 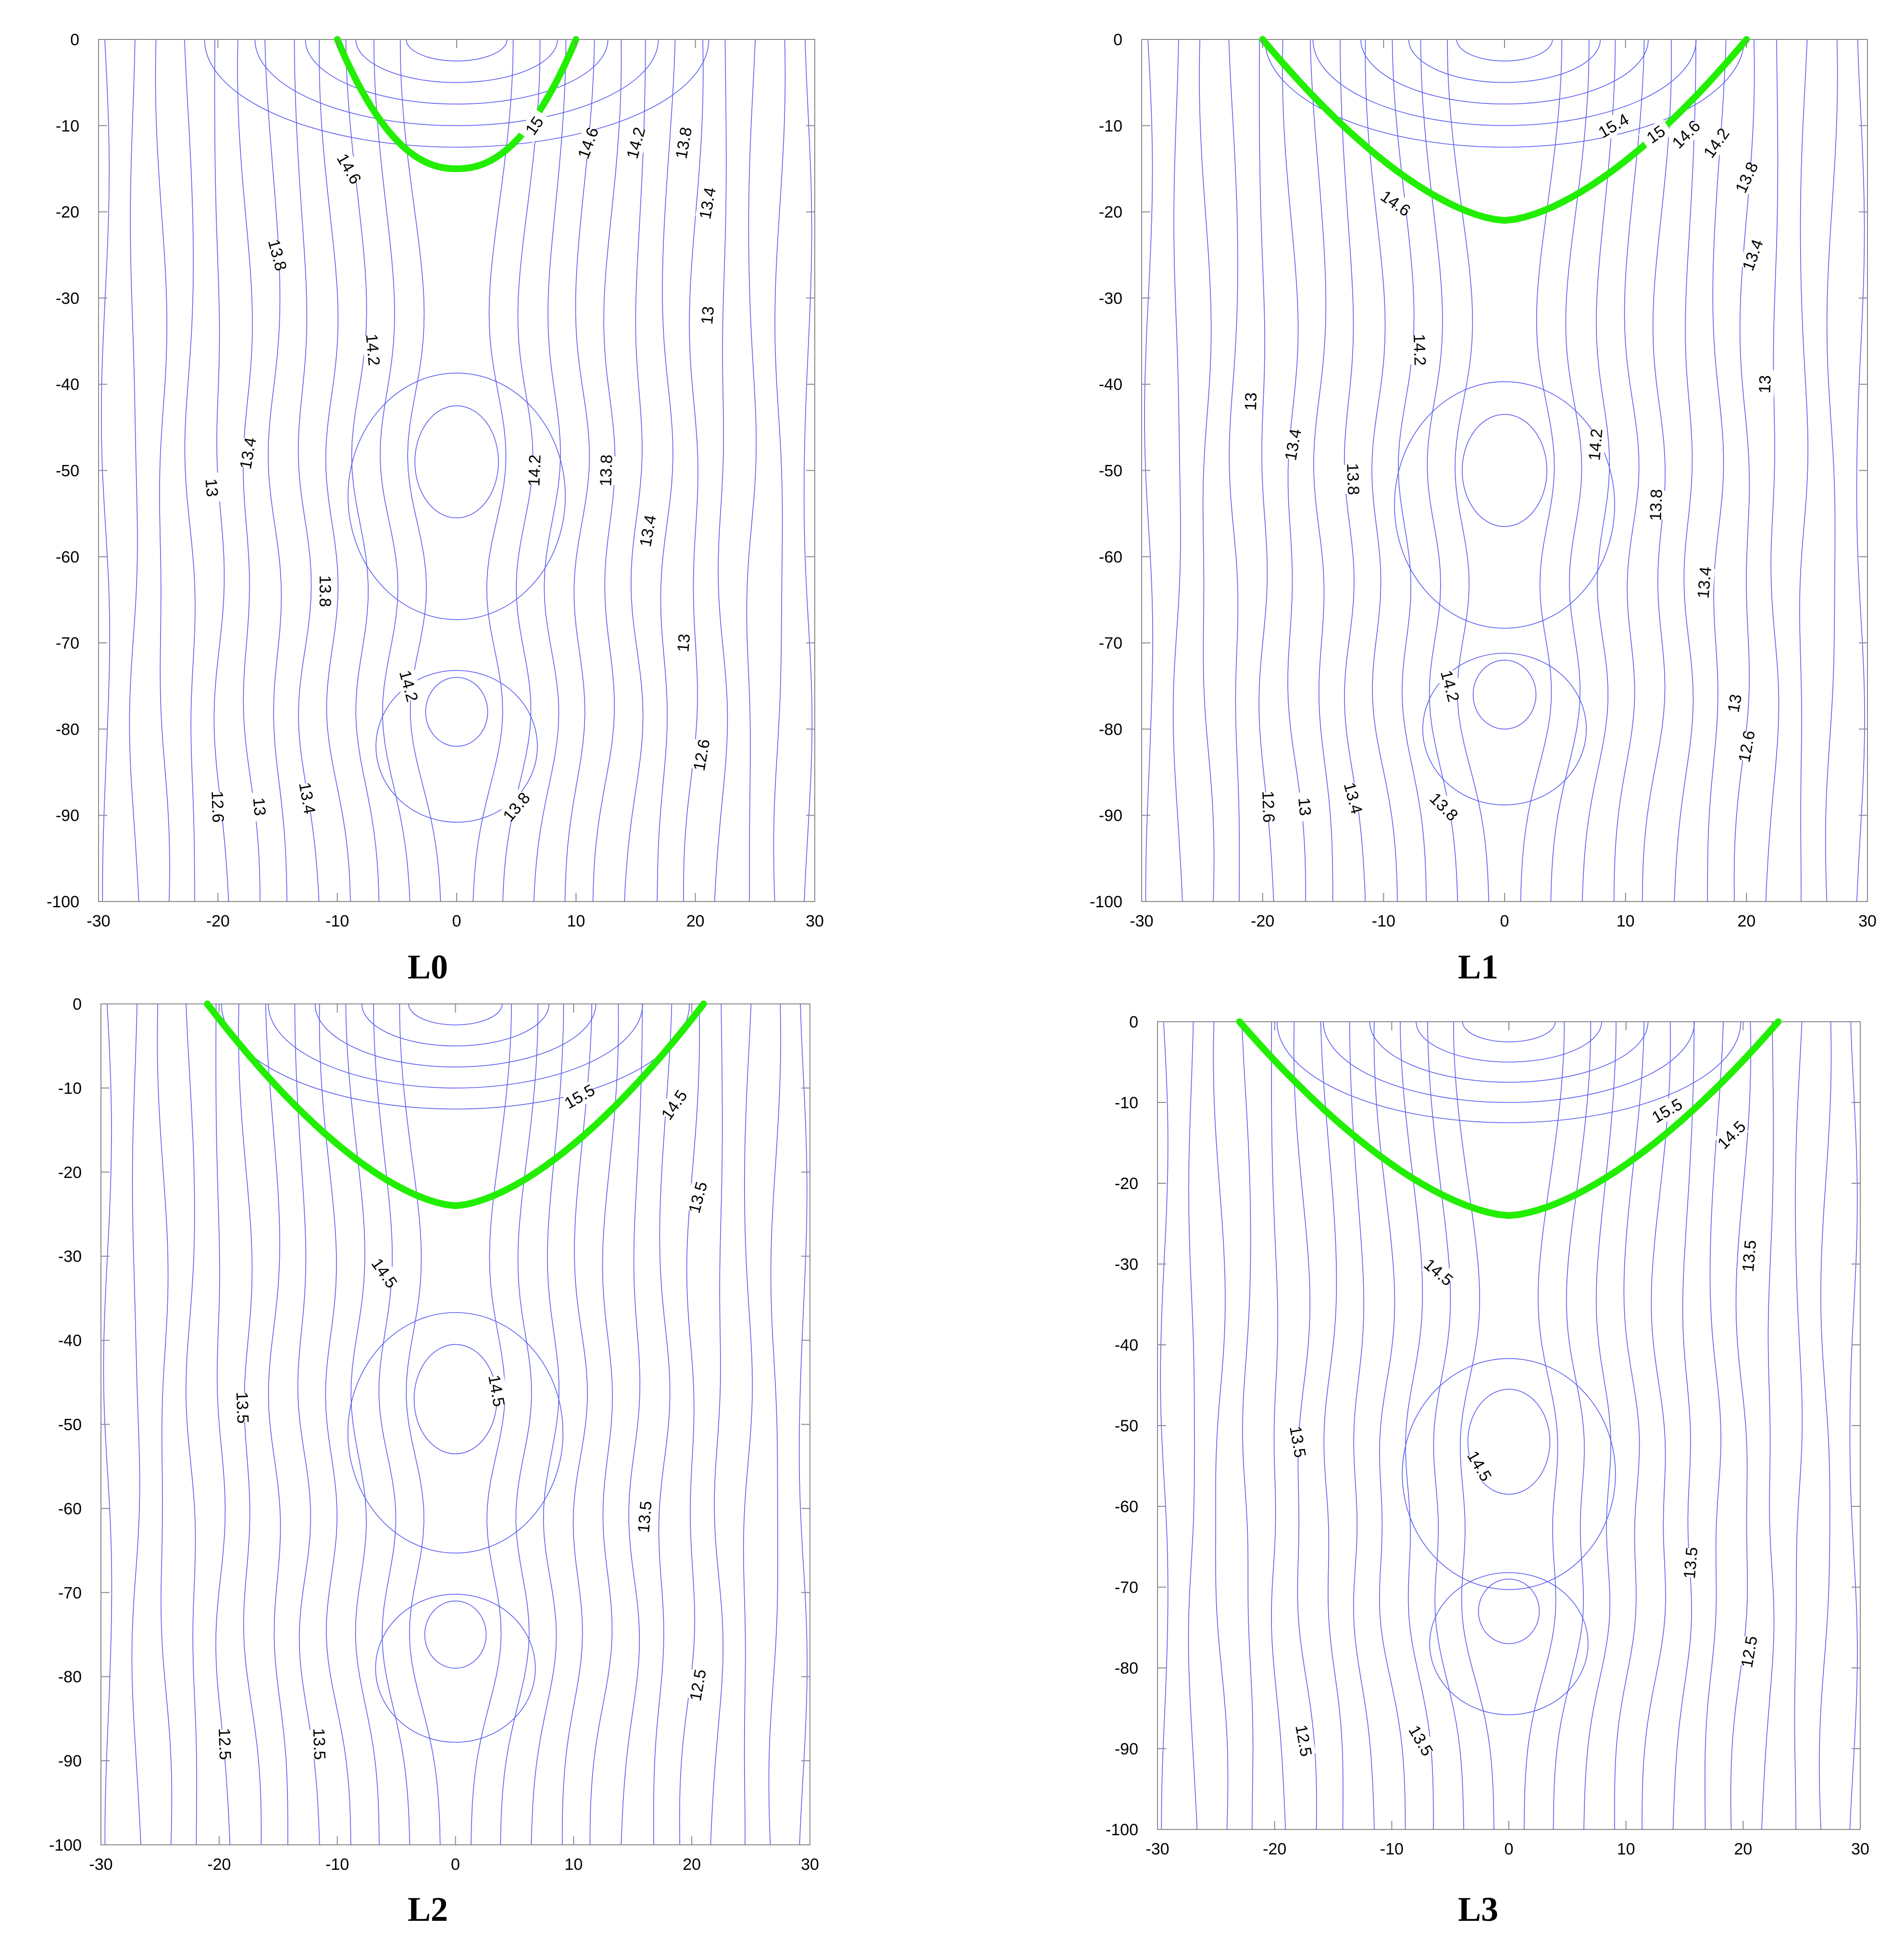 I want to click on x-tick-label: -10, so click(x=1383, y=921).